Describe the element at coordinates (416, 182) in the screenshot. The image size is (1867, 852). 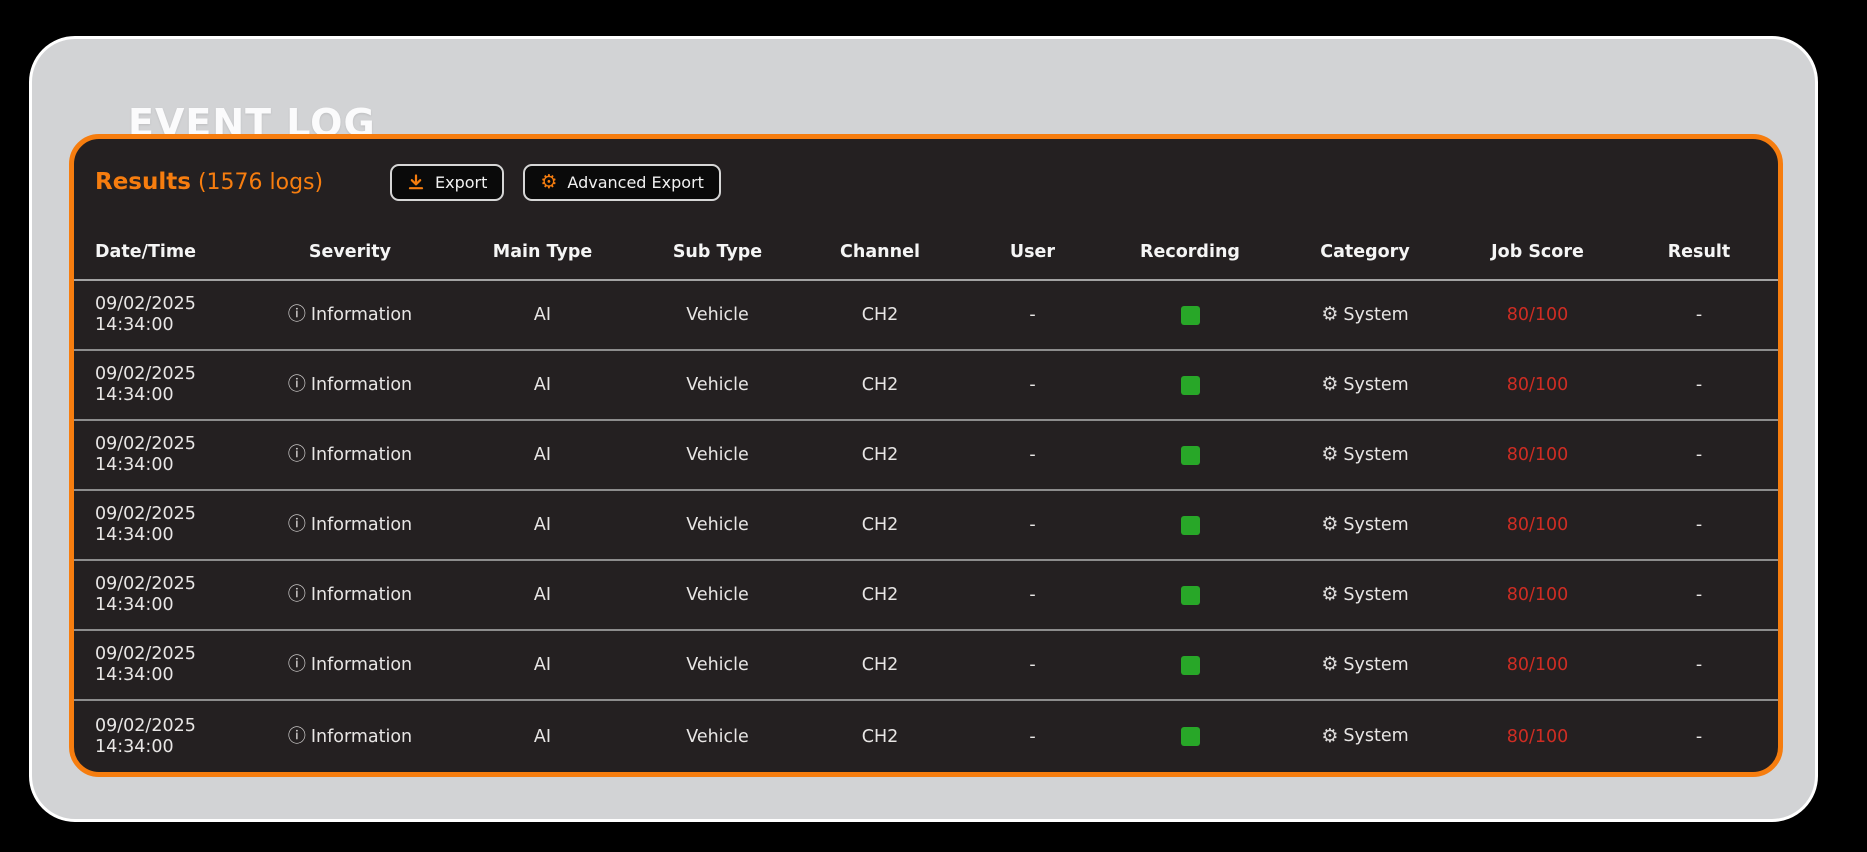
I see `download-icon` at that location.